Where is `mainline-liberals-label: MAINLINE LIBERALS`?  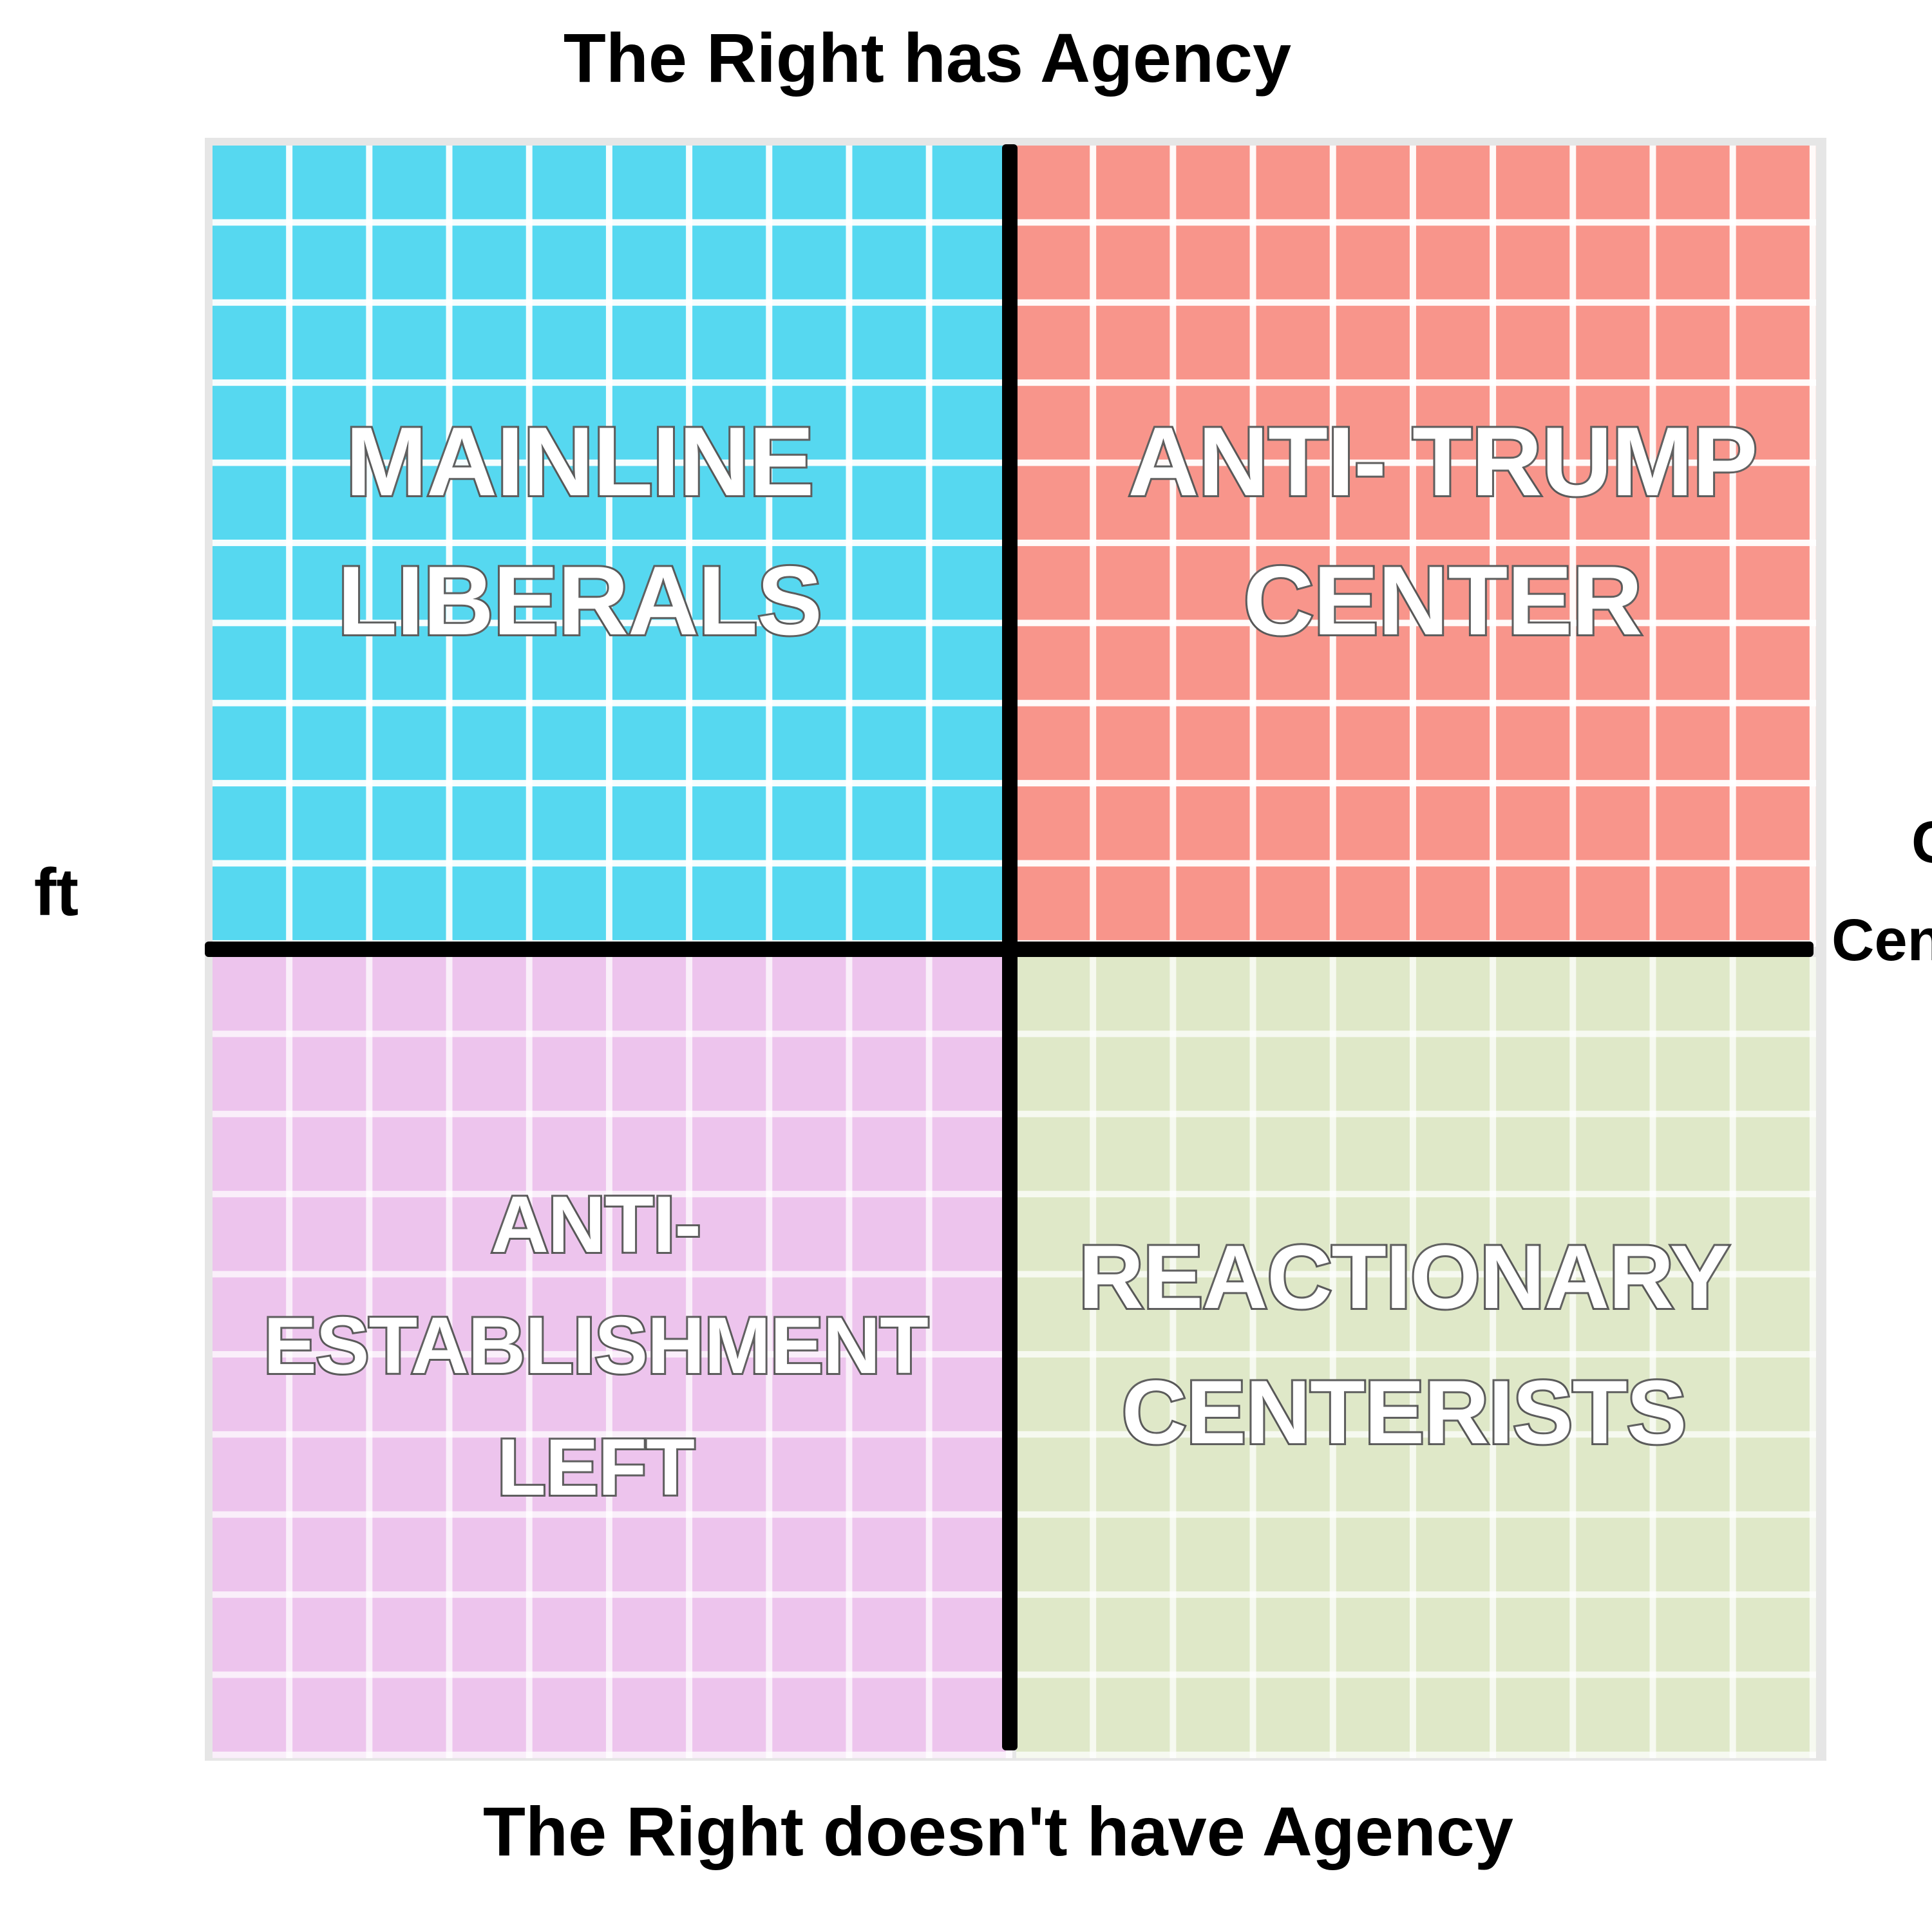 mainline-liberals-label: MAINLINE LIBERALS is located at coordinates (580, 531).